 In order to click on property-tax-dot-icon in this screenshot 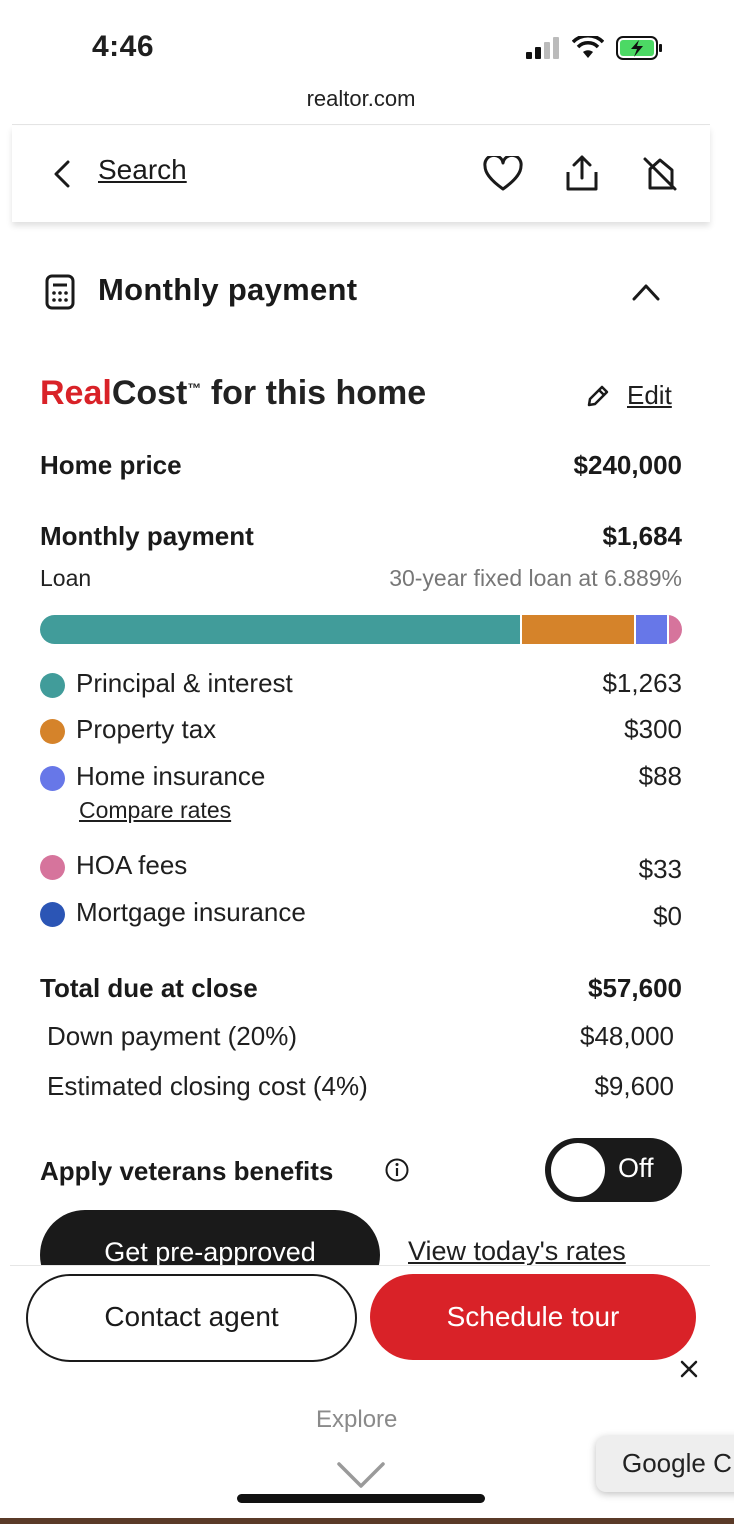, I will do `click(52, 731)`.